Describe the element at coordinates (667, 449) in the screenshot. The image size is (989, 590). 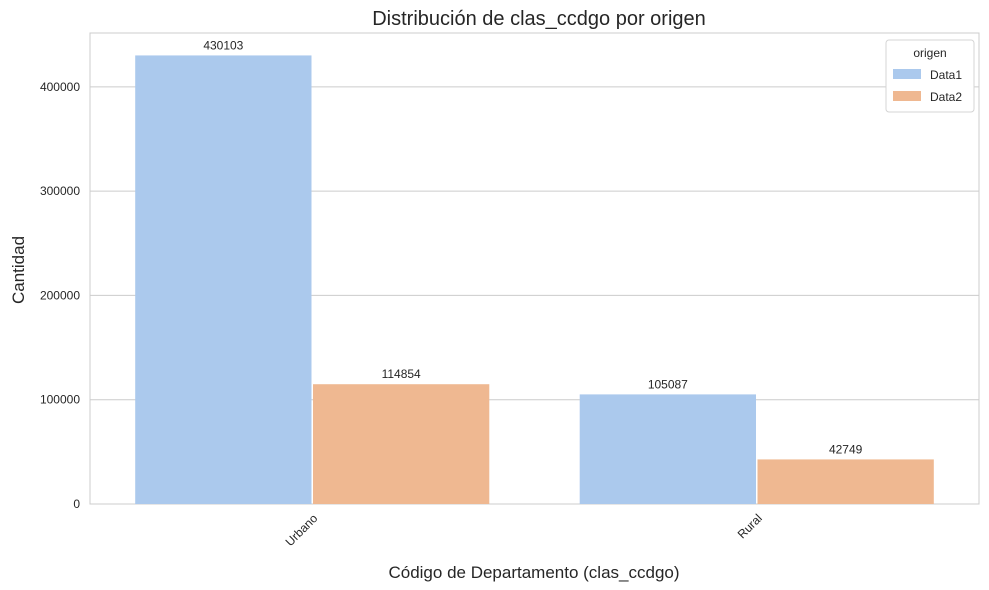
I see `bar-data1-rural` at that location.